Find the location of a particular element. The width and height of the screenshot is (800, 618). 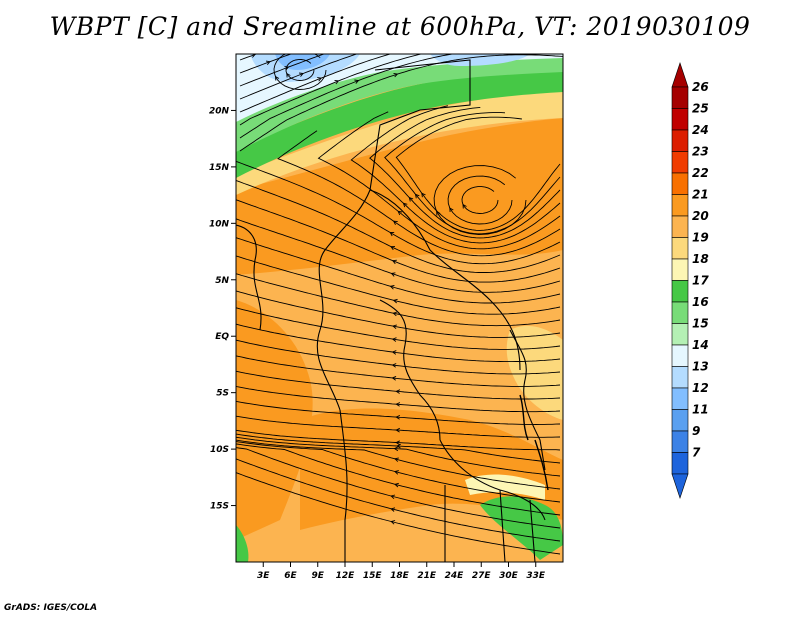

longitude-axis: 3E 6E 9E 12E 15E 18E 21E 24E 27E 30E 33E is located at coordinates (401, 571).